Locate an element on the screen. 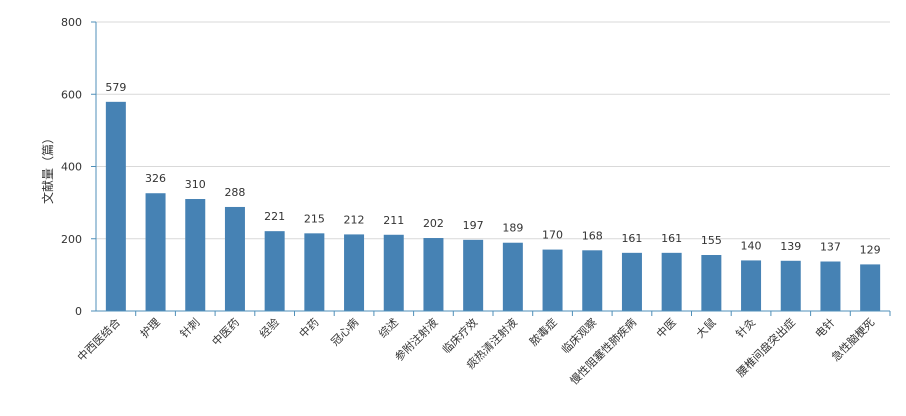 The width and height of the screenshot is (906, 416). x-category-label: 临床观察 is located at coordinates (578, 335).